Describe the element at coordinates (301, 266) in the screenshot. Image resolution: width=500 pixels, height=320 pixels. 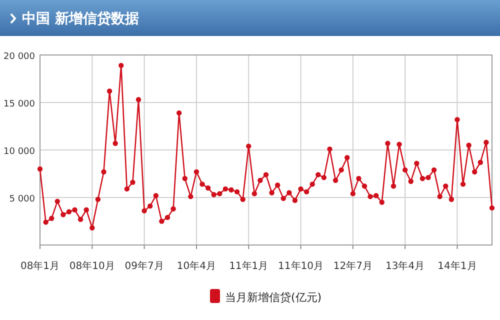
I see `x-tick-label: 11年10月` at that location.